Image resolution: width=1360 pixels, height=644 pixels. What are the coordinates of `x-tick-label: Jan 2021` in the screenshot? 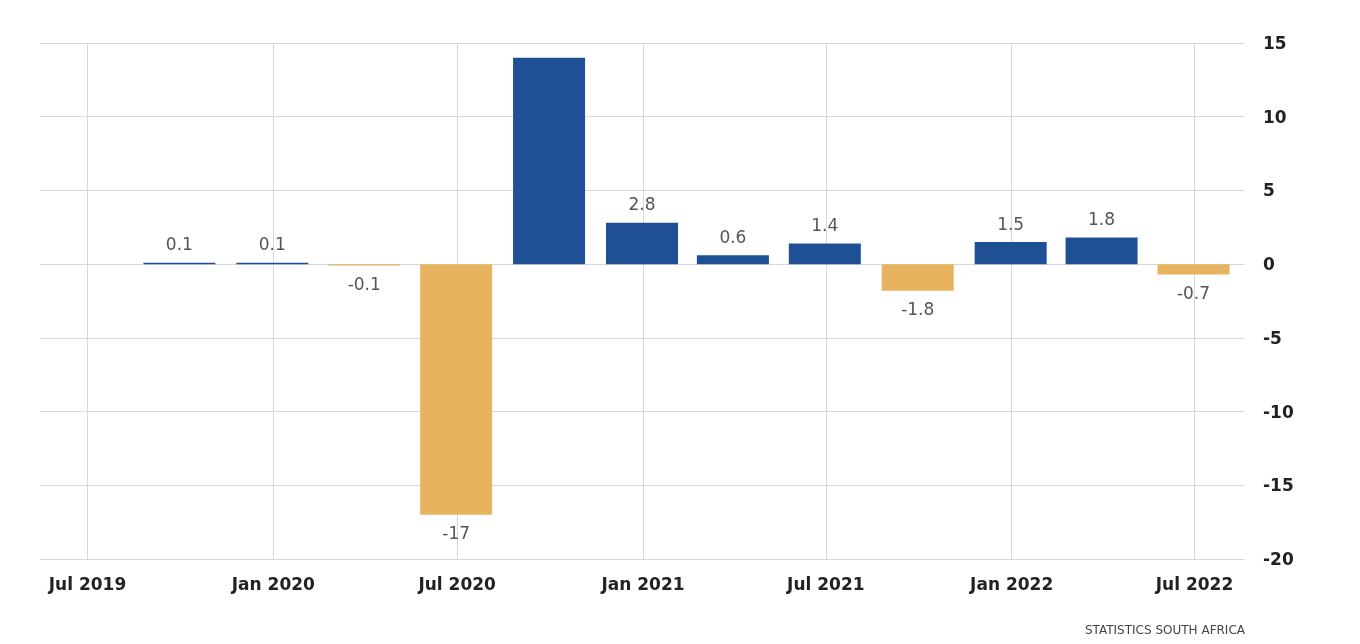 It's located at (642, 583).